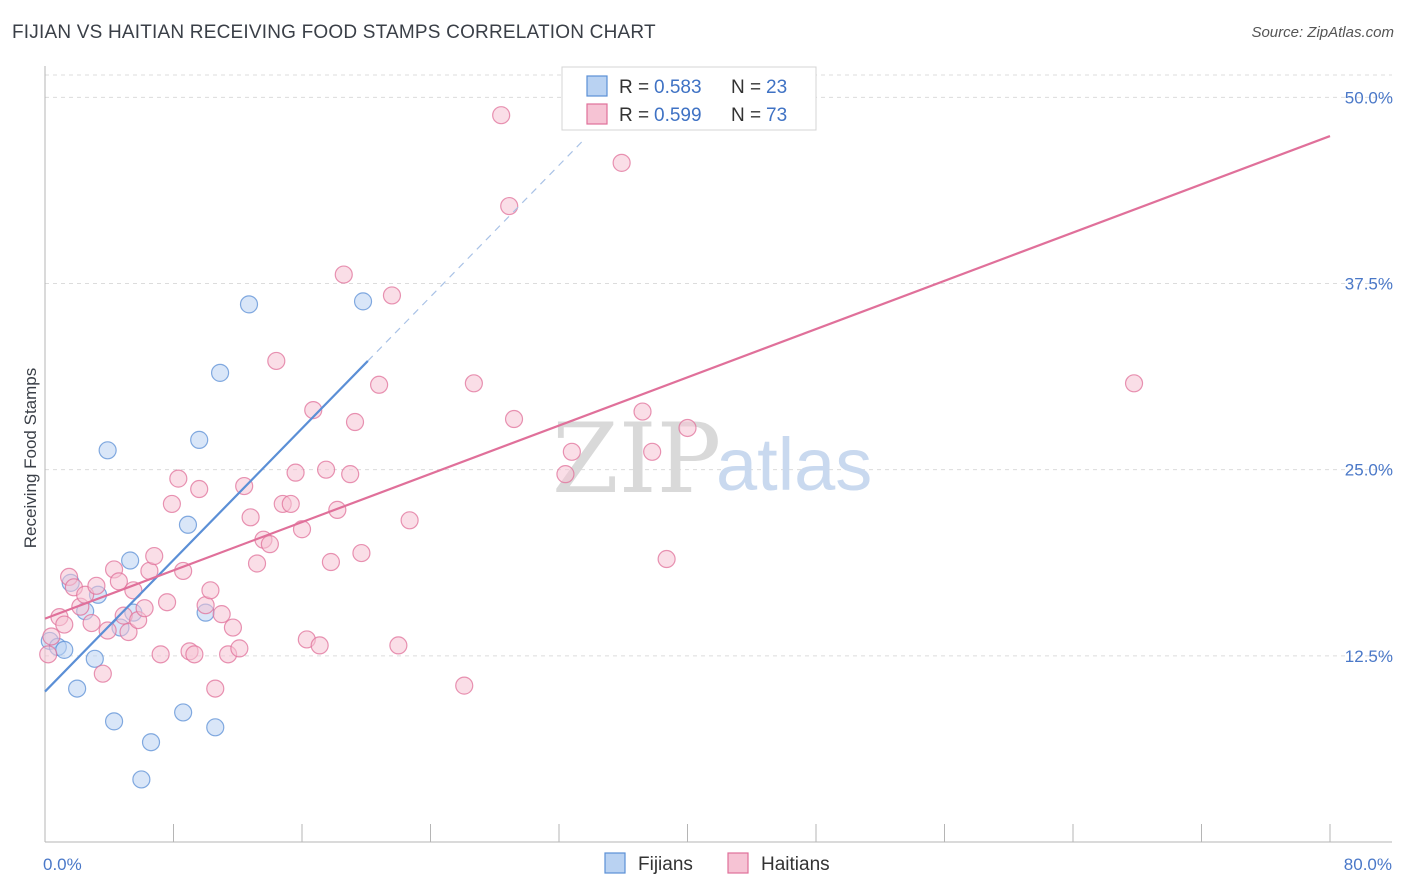 The height and width of the screenshot is (892, 1406). What do you see at coordinates (717, 863) in the screenshot?
I see `series-legend: Fijians Haitians` at bounding box center [717, 863].